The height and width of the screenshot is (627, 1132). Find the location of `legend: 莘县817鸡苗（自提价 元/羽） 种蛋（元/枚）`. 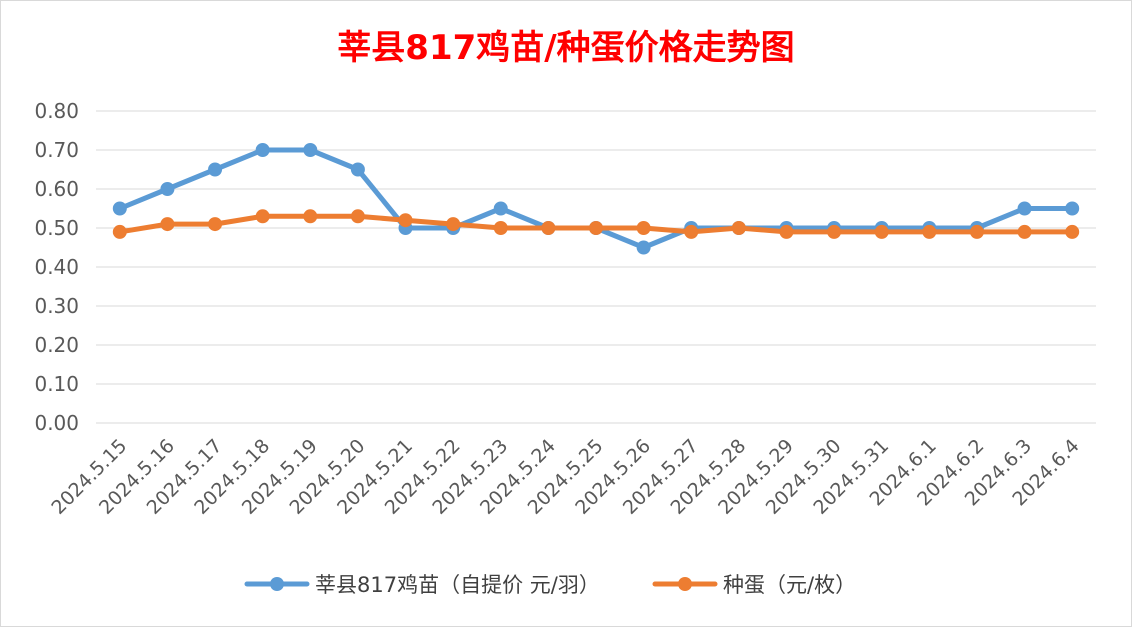

legend: 莘县817鸡苗（自提价 元/羽） 种蛋（元/枚） is located at coordinates (550, 585).